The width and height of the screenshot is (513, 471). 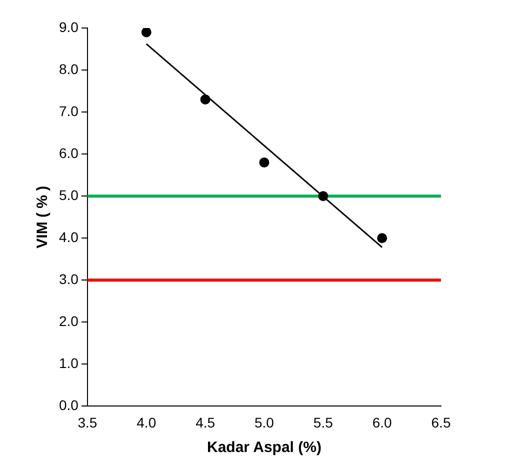 What do you see at coordinates (68, 236) in the screenshot?
I see `y-tick-label: 4.0` at bounding box center [68, 236].